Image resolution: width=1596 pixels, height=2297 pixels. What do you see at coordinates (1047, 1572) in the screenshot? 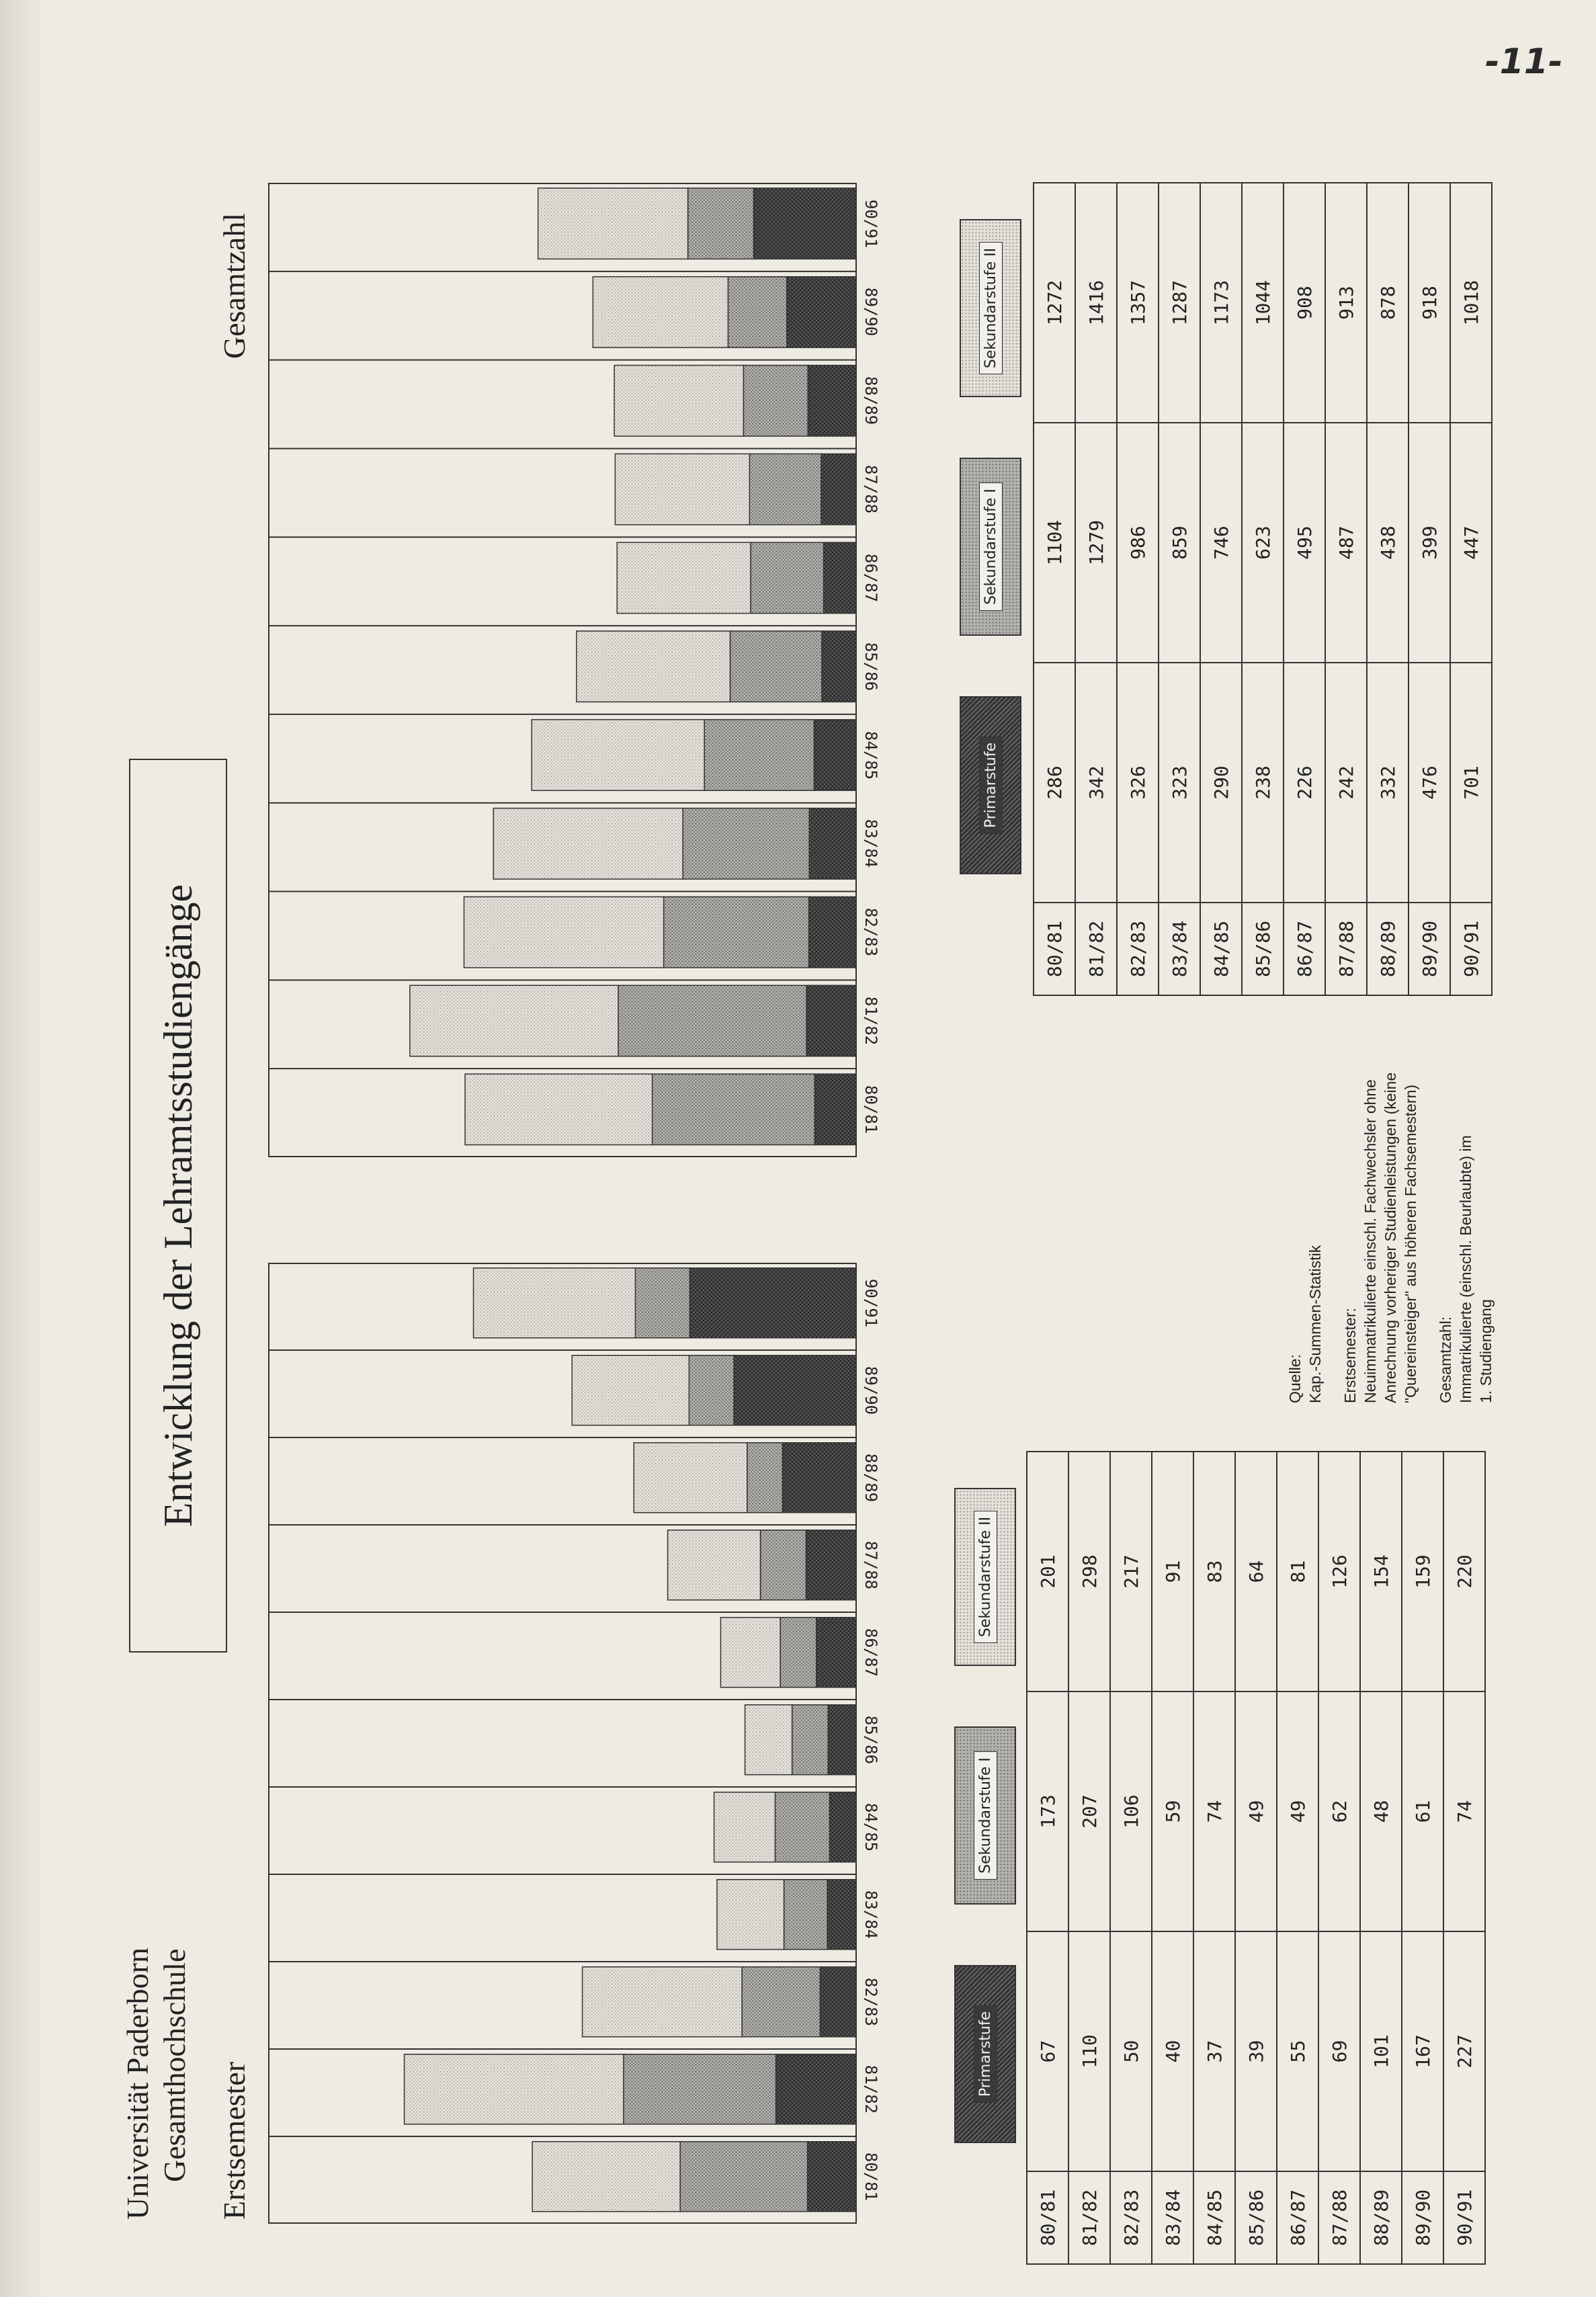
I see `value-cell-sek2: 201` at bounding box center [1047, 1572].